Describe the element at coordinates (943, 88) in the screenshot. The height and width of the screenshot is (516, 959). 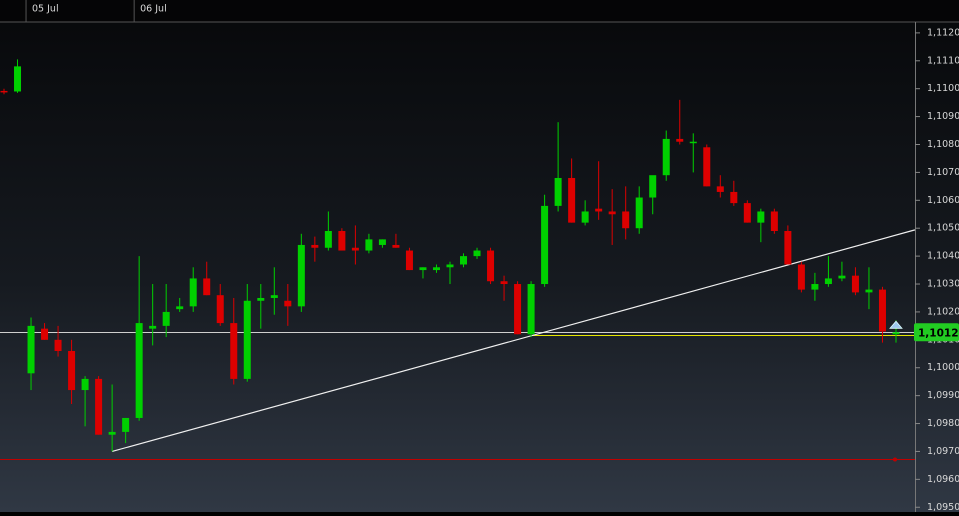
I see `y-tick-label: 1,11000` at that location.